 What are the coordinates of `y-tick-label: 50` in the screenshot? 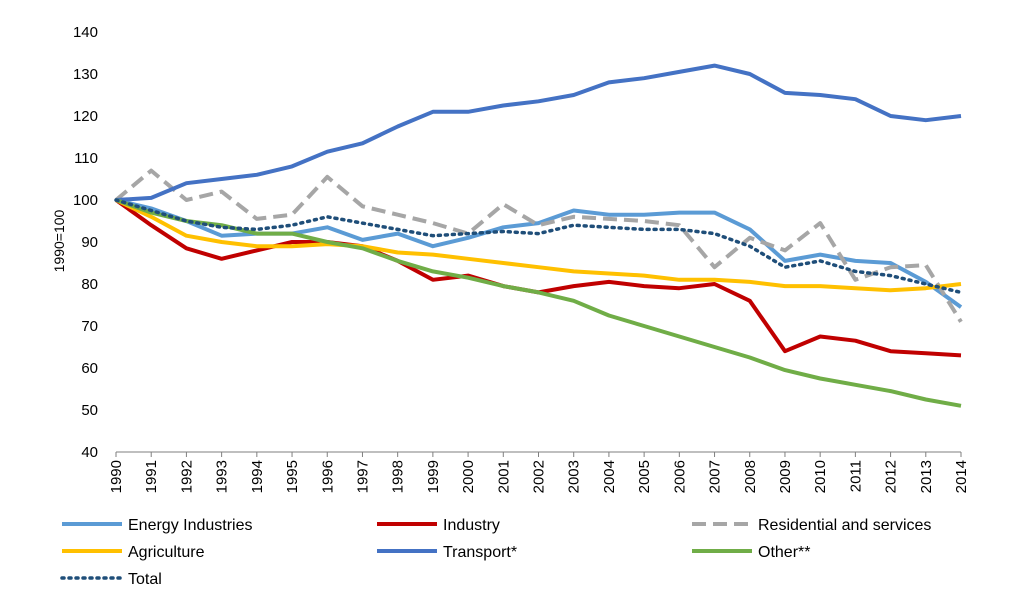 It's located at (89, 410).